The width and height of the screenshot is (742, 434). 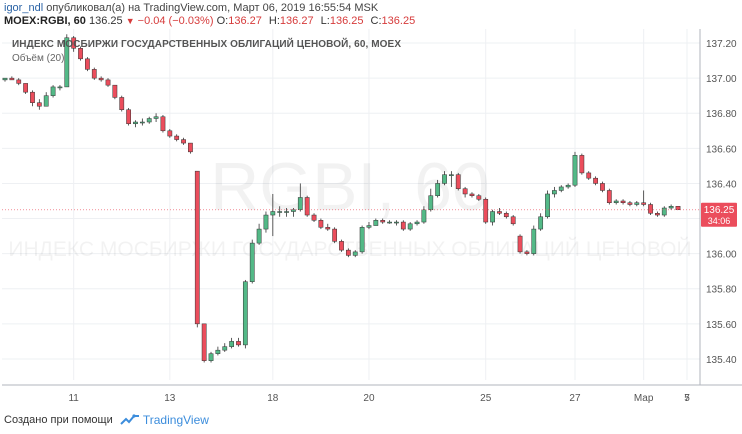 What do you see at coordinates (73, 398) in the screenshot?
I see `x-tick-label: 11` at bounding box center [73, 398].